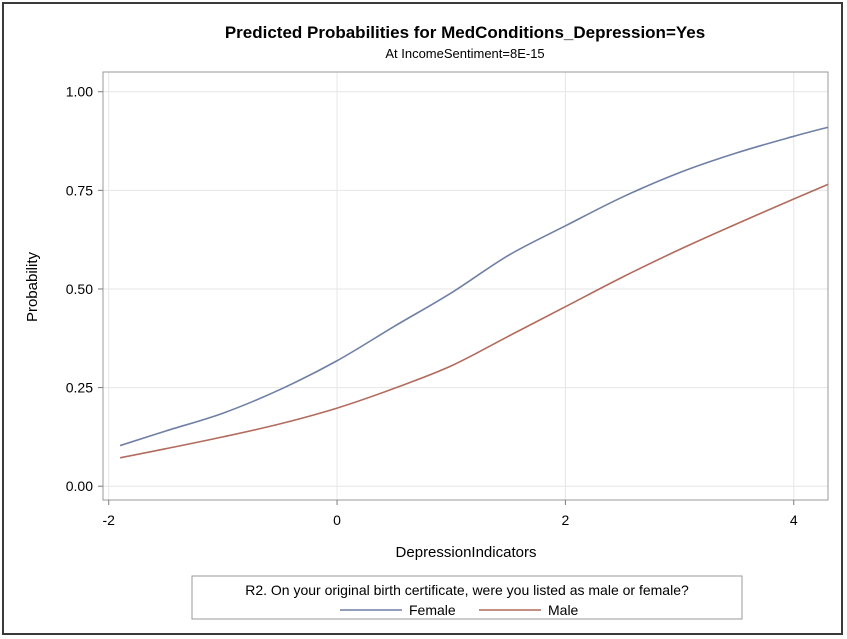  Describe the element at coordinates (32, 286) in the screenshot. I see `y-axis-label: Probability` at that location.